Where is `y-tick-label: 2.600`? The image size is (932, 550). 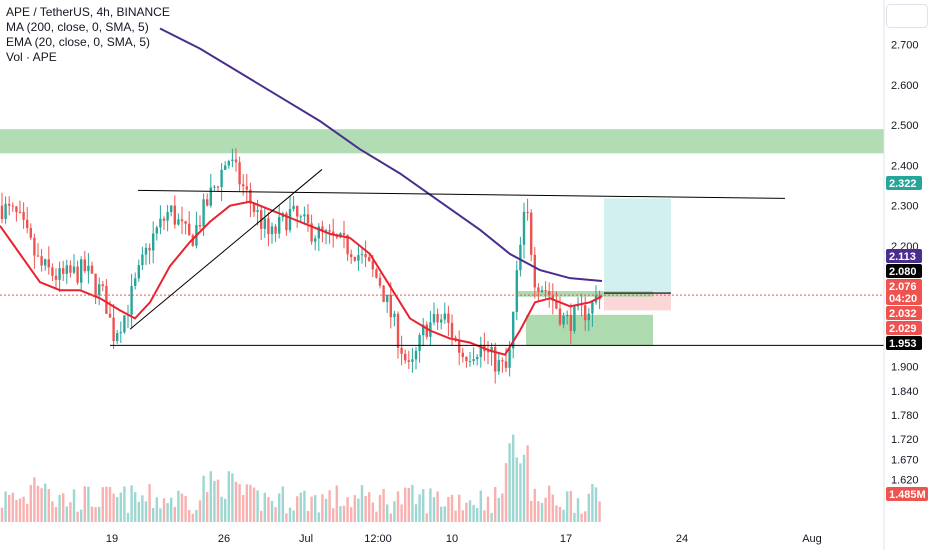 y-tick-label: 2.600 is located at coordinates (905, 86).